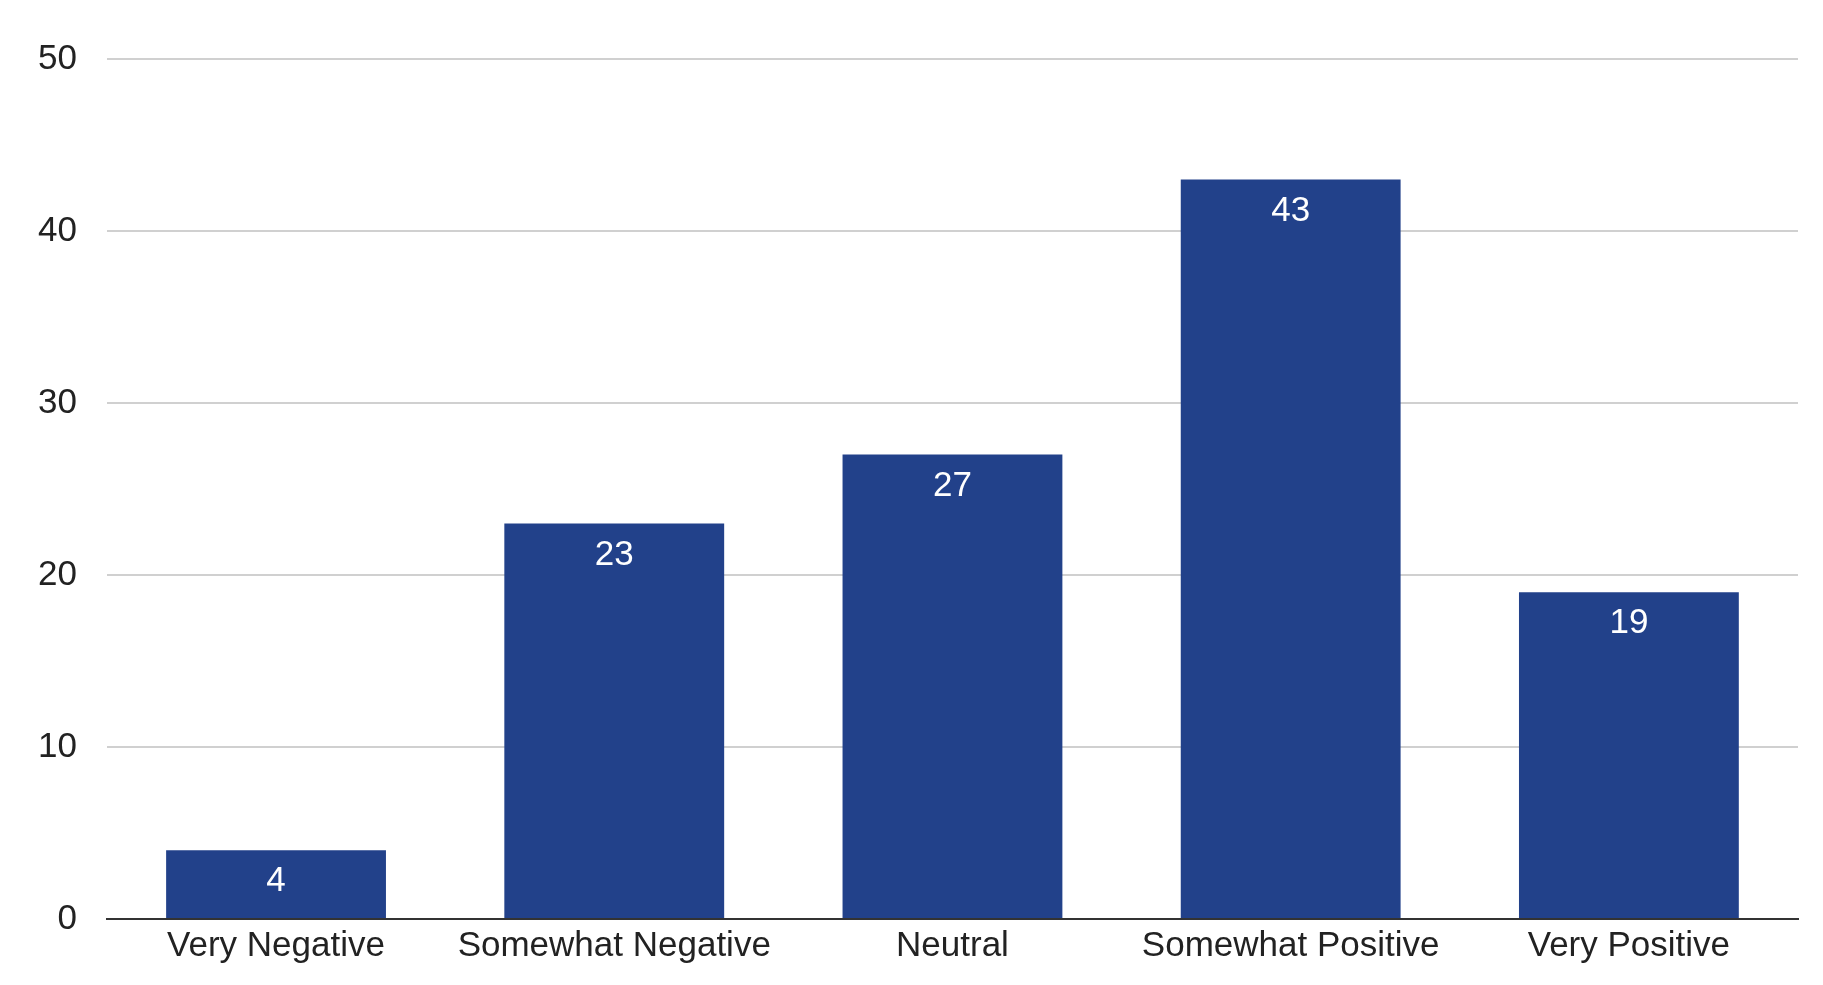 The image size is (1823, 985). I want to click on x-tick-label: Very Positive, so click(1629, 943).